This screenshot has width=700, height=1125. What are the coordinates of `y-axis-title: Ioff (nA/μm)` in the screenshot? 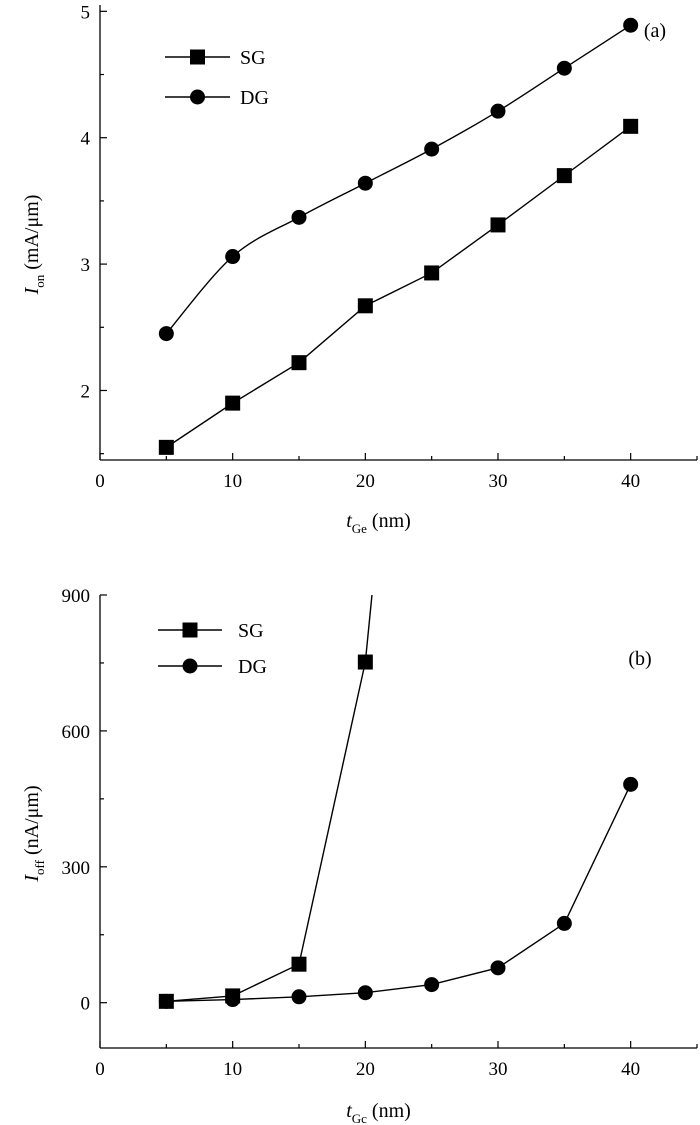 It's located at (34, 833).